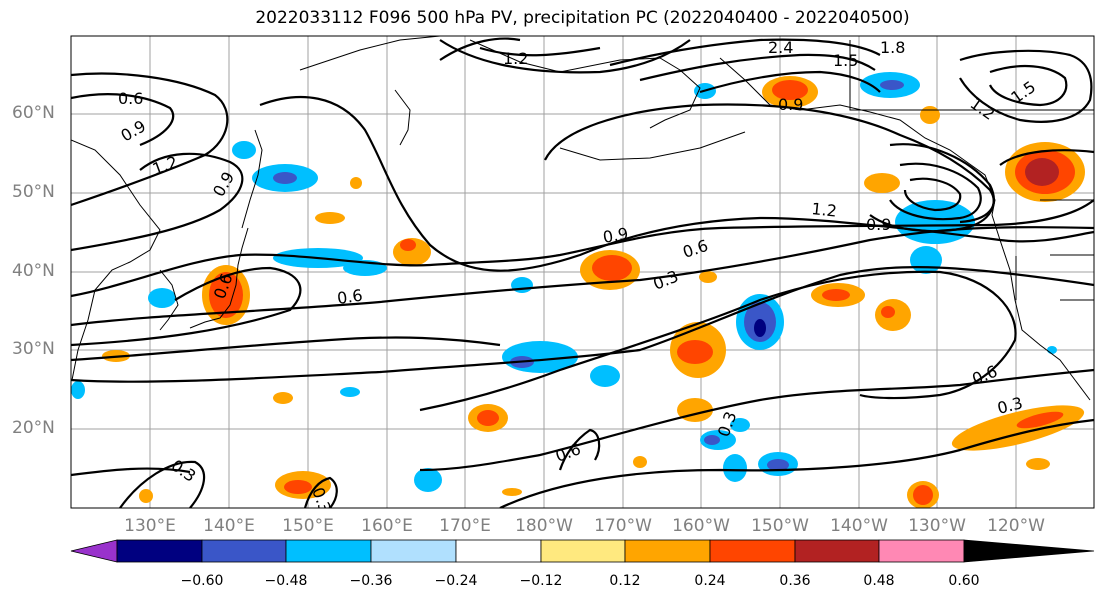 This screenshot has height=601, width=1105. Describe the element at coordinates (229, 526) in the screenshot. I see `longitude-label: 140°E` at that location.